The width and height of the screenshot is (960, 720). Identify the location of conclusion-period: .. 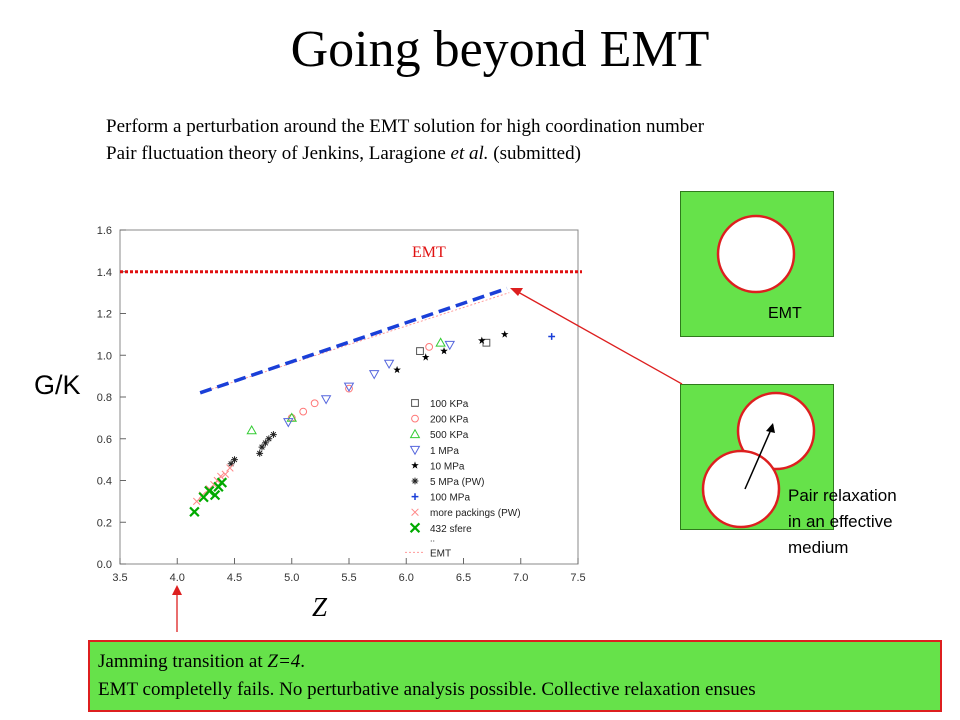
(303, 661).